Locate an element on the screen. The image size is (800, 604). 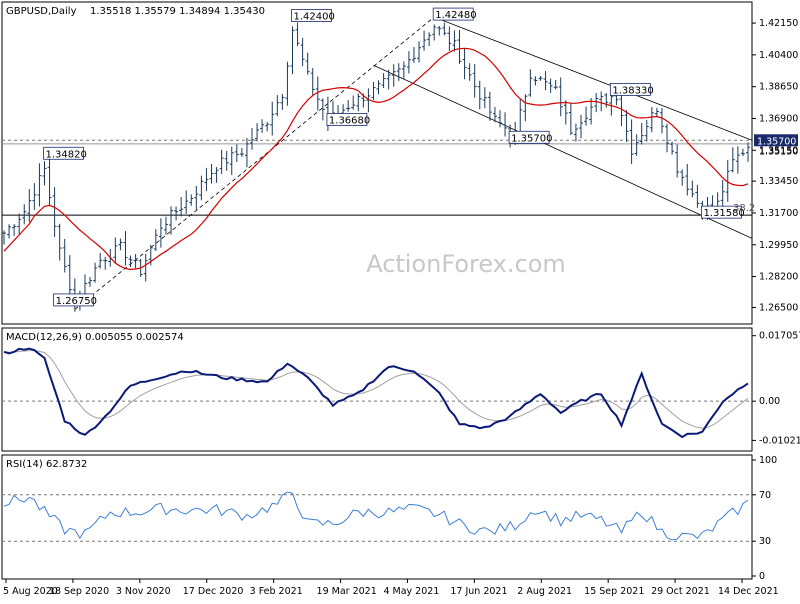
date-tick: 17 Dec 2020 is located at coordinates (213, 588).